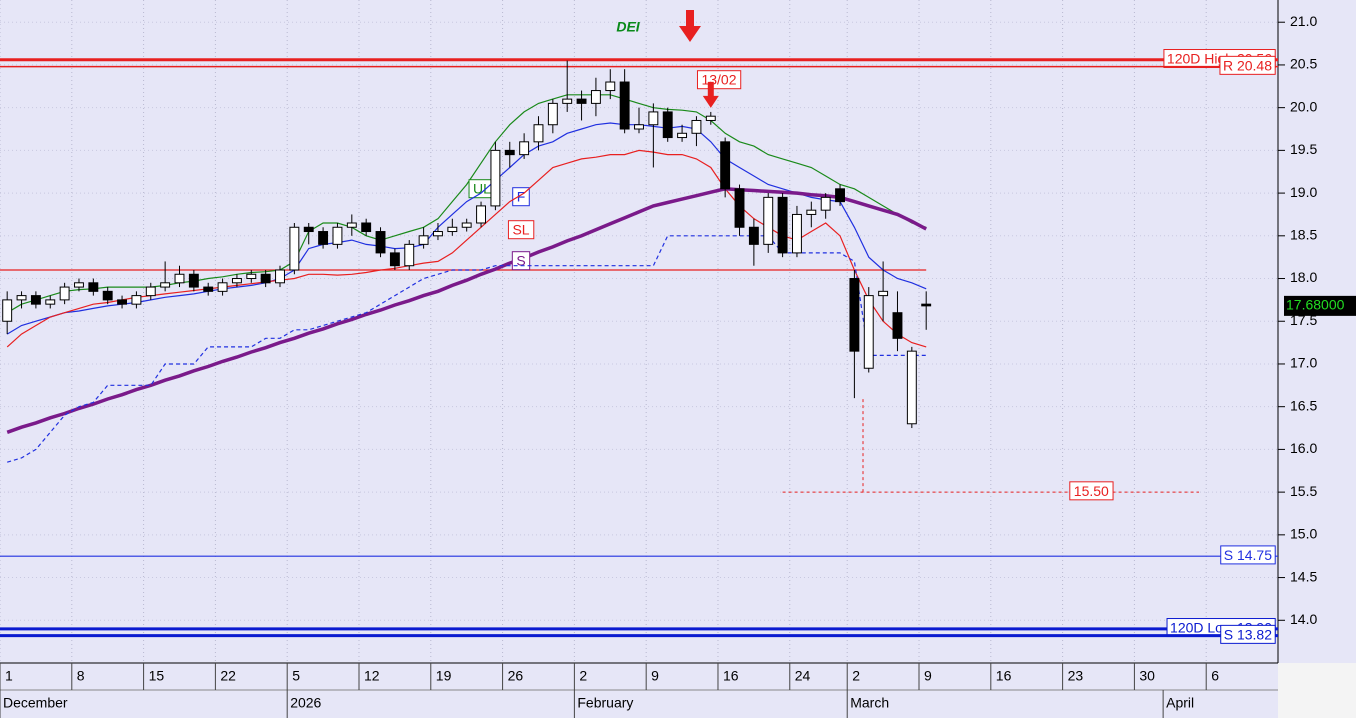 The image size is (1356, 718). Describe the element at coordinates (1303, 491) in the screenshot. I see `y-tick-label: 15.5` at that location.